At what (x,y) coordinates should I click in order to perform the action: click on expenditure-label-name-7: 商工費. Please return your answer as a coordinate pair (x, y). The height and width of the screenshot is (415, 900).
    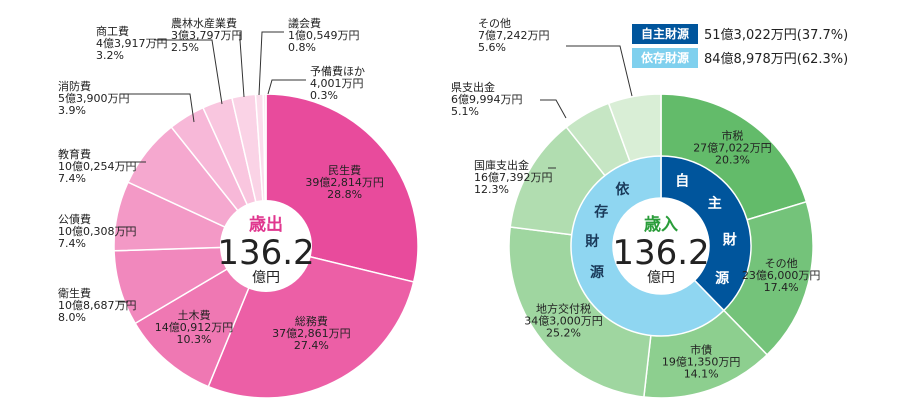
    Looking at the image, I should click on (112, 31).